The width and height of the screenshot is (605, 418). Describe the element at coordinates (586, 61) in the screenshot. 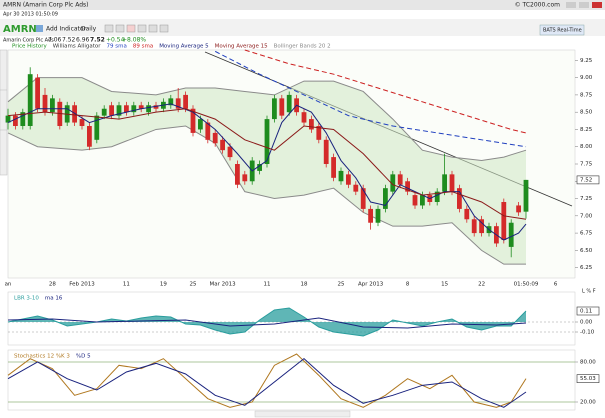

I see `y-tick-label: 9.25` at that location.